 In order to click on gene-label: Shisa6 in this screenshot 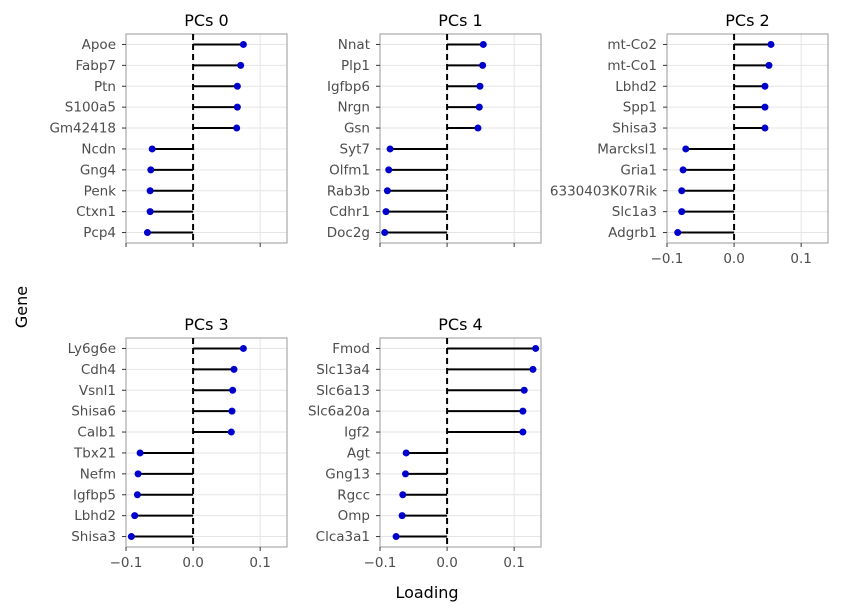, I will do `click(93, 412)`.